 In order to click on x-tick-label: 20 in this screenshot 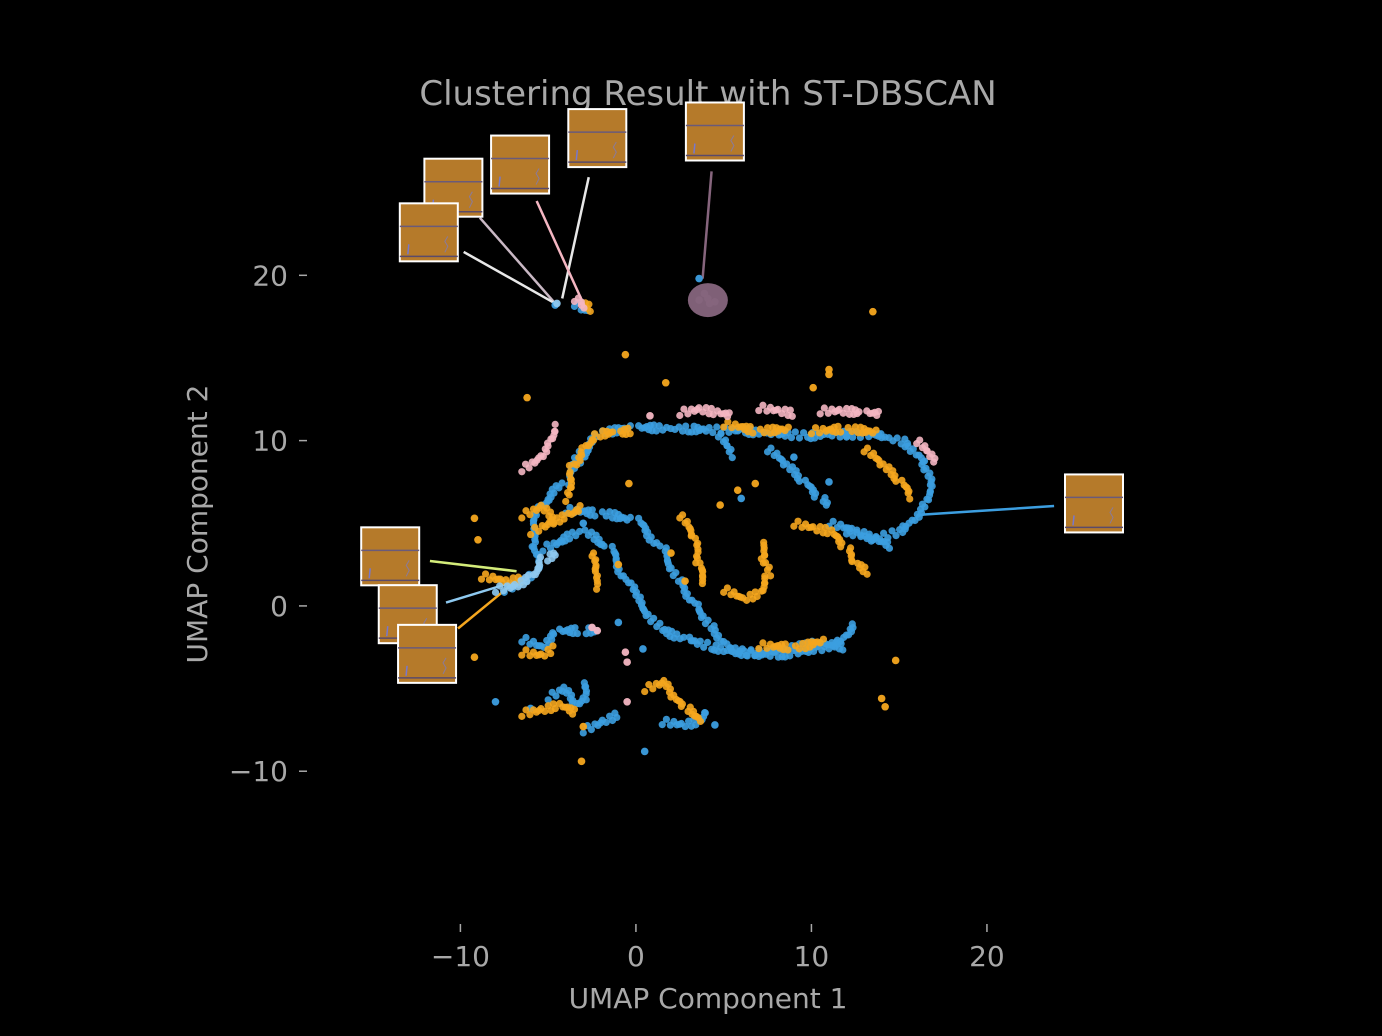, I will do `click(987, 956)`.